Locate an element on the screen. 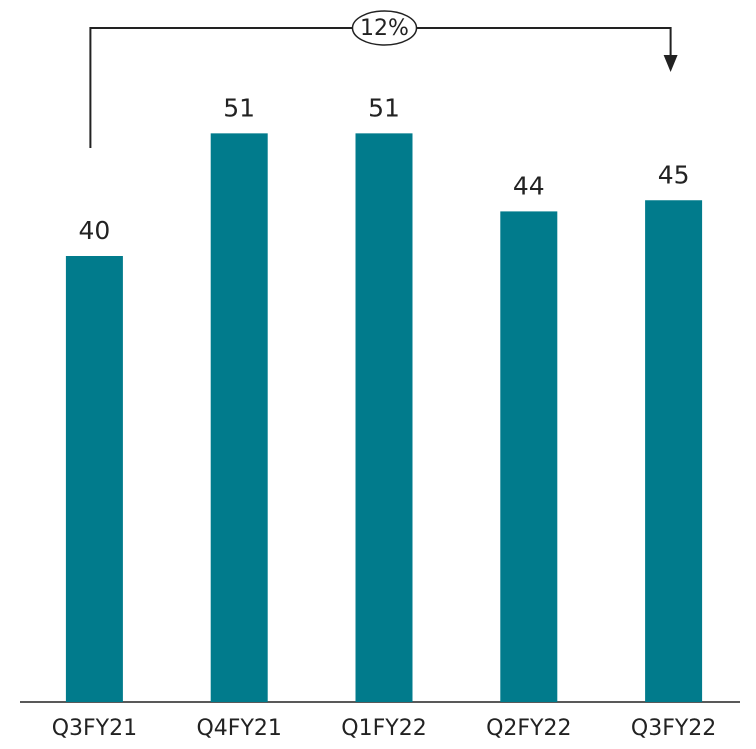  value-label: 44 is located at coordinates (529, 185).